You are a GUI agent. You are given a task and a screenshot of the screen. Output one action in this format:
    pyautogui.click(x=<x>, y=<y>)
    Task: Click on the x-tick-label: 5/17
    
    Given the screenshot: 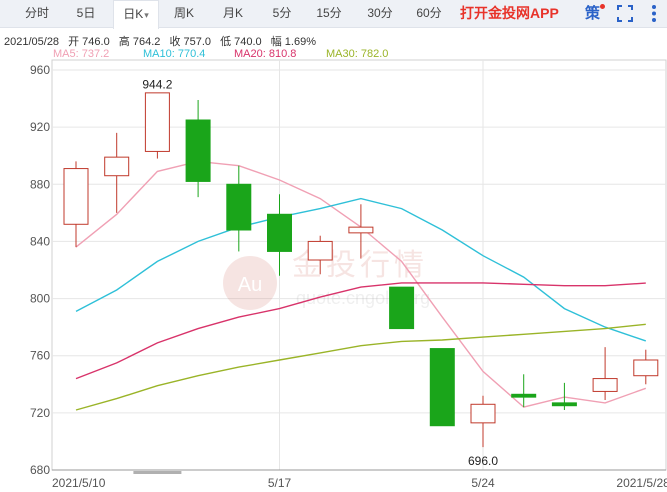 What is the action you would take?
    pyautogui.click(x=280, y=483)
    